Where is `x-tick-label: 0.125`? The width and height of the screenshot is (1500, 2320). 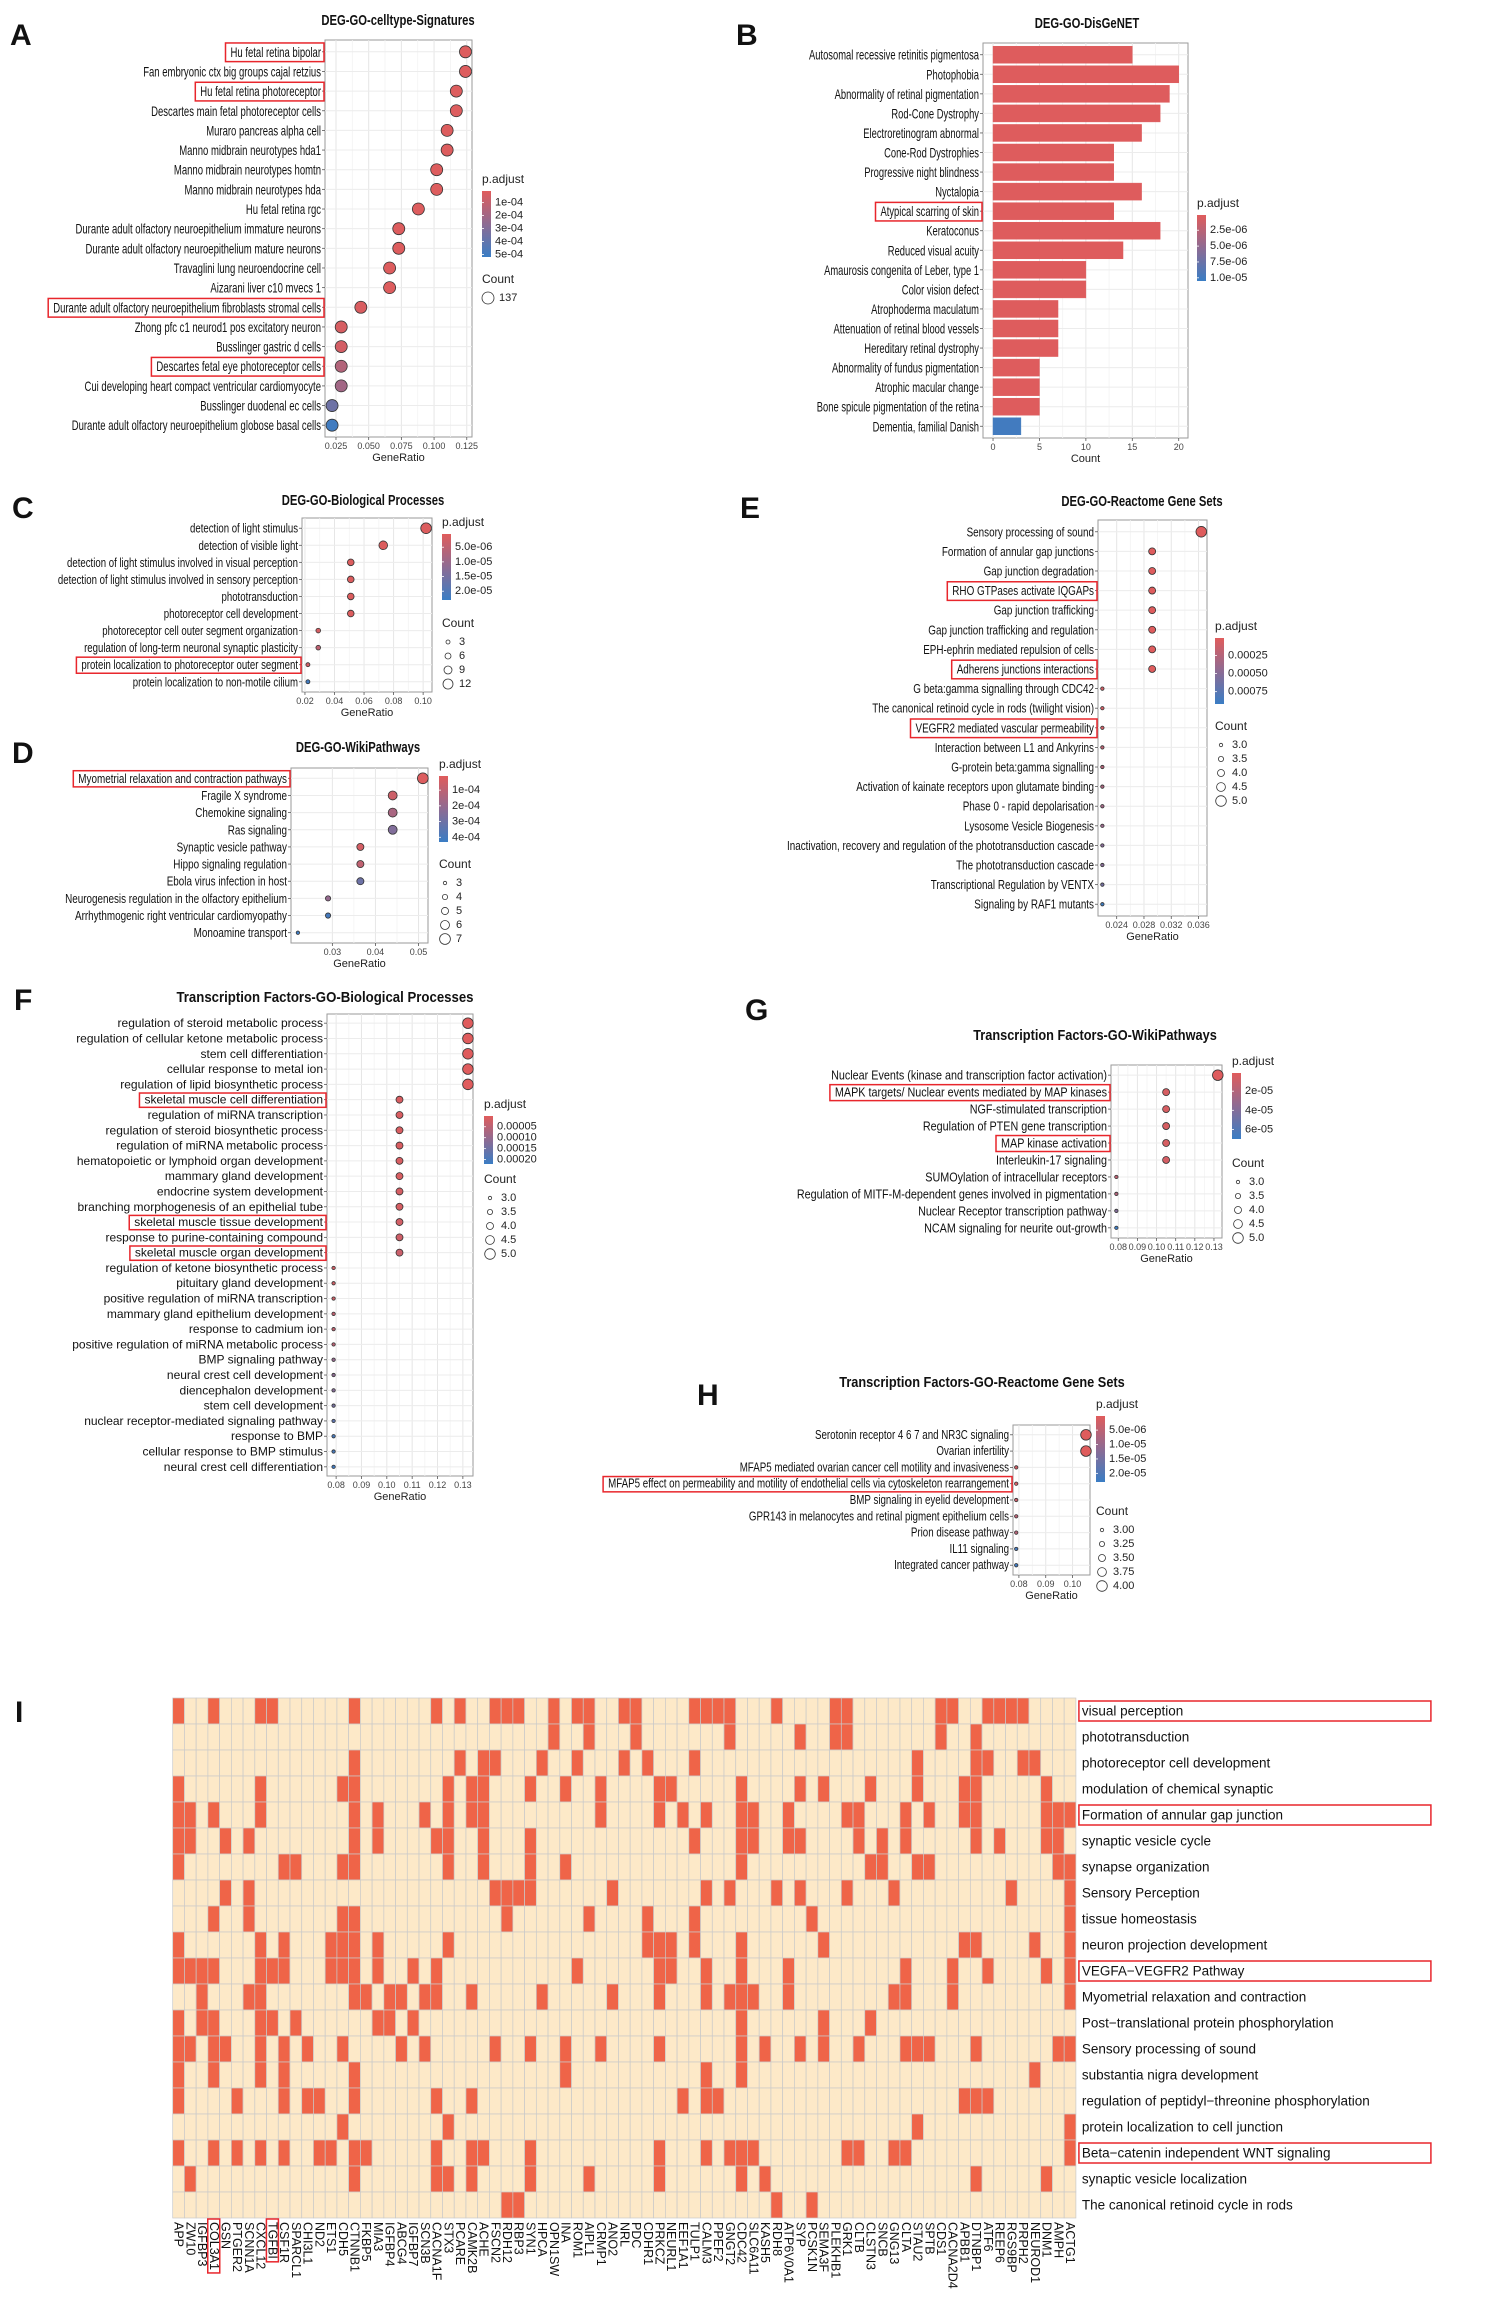
x-tick-label: 0.125 is located at coordinates (467, 446).